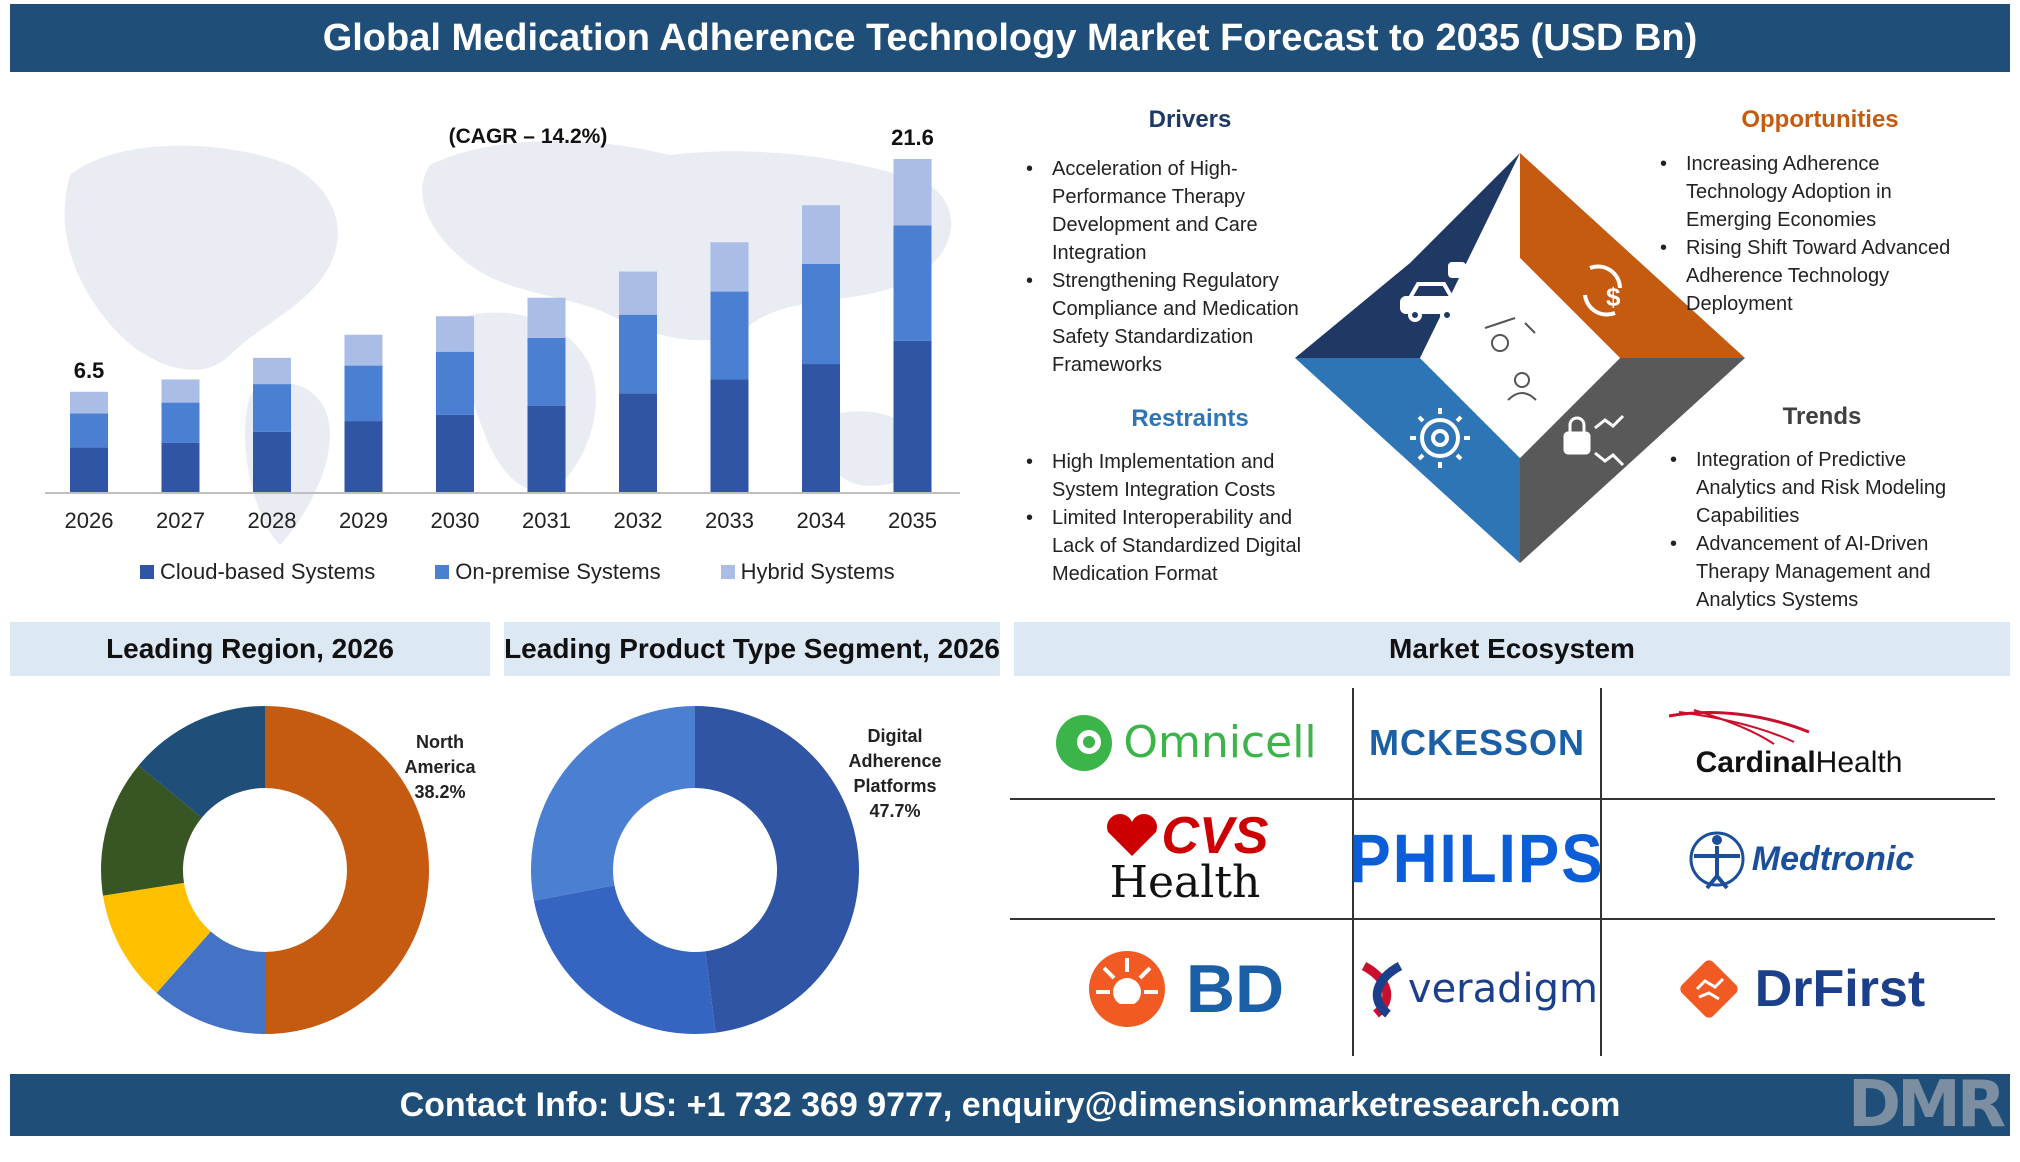  Describe the element at coordinates (363, 520) in the screenshot. I see `x-tick-label: 2029` at that location.